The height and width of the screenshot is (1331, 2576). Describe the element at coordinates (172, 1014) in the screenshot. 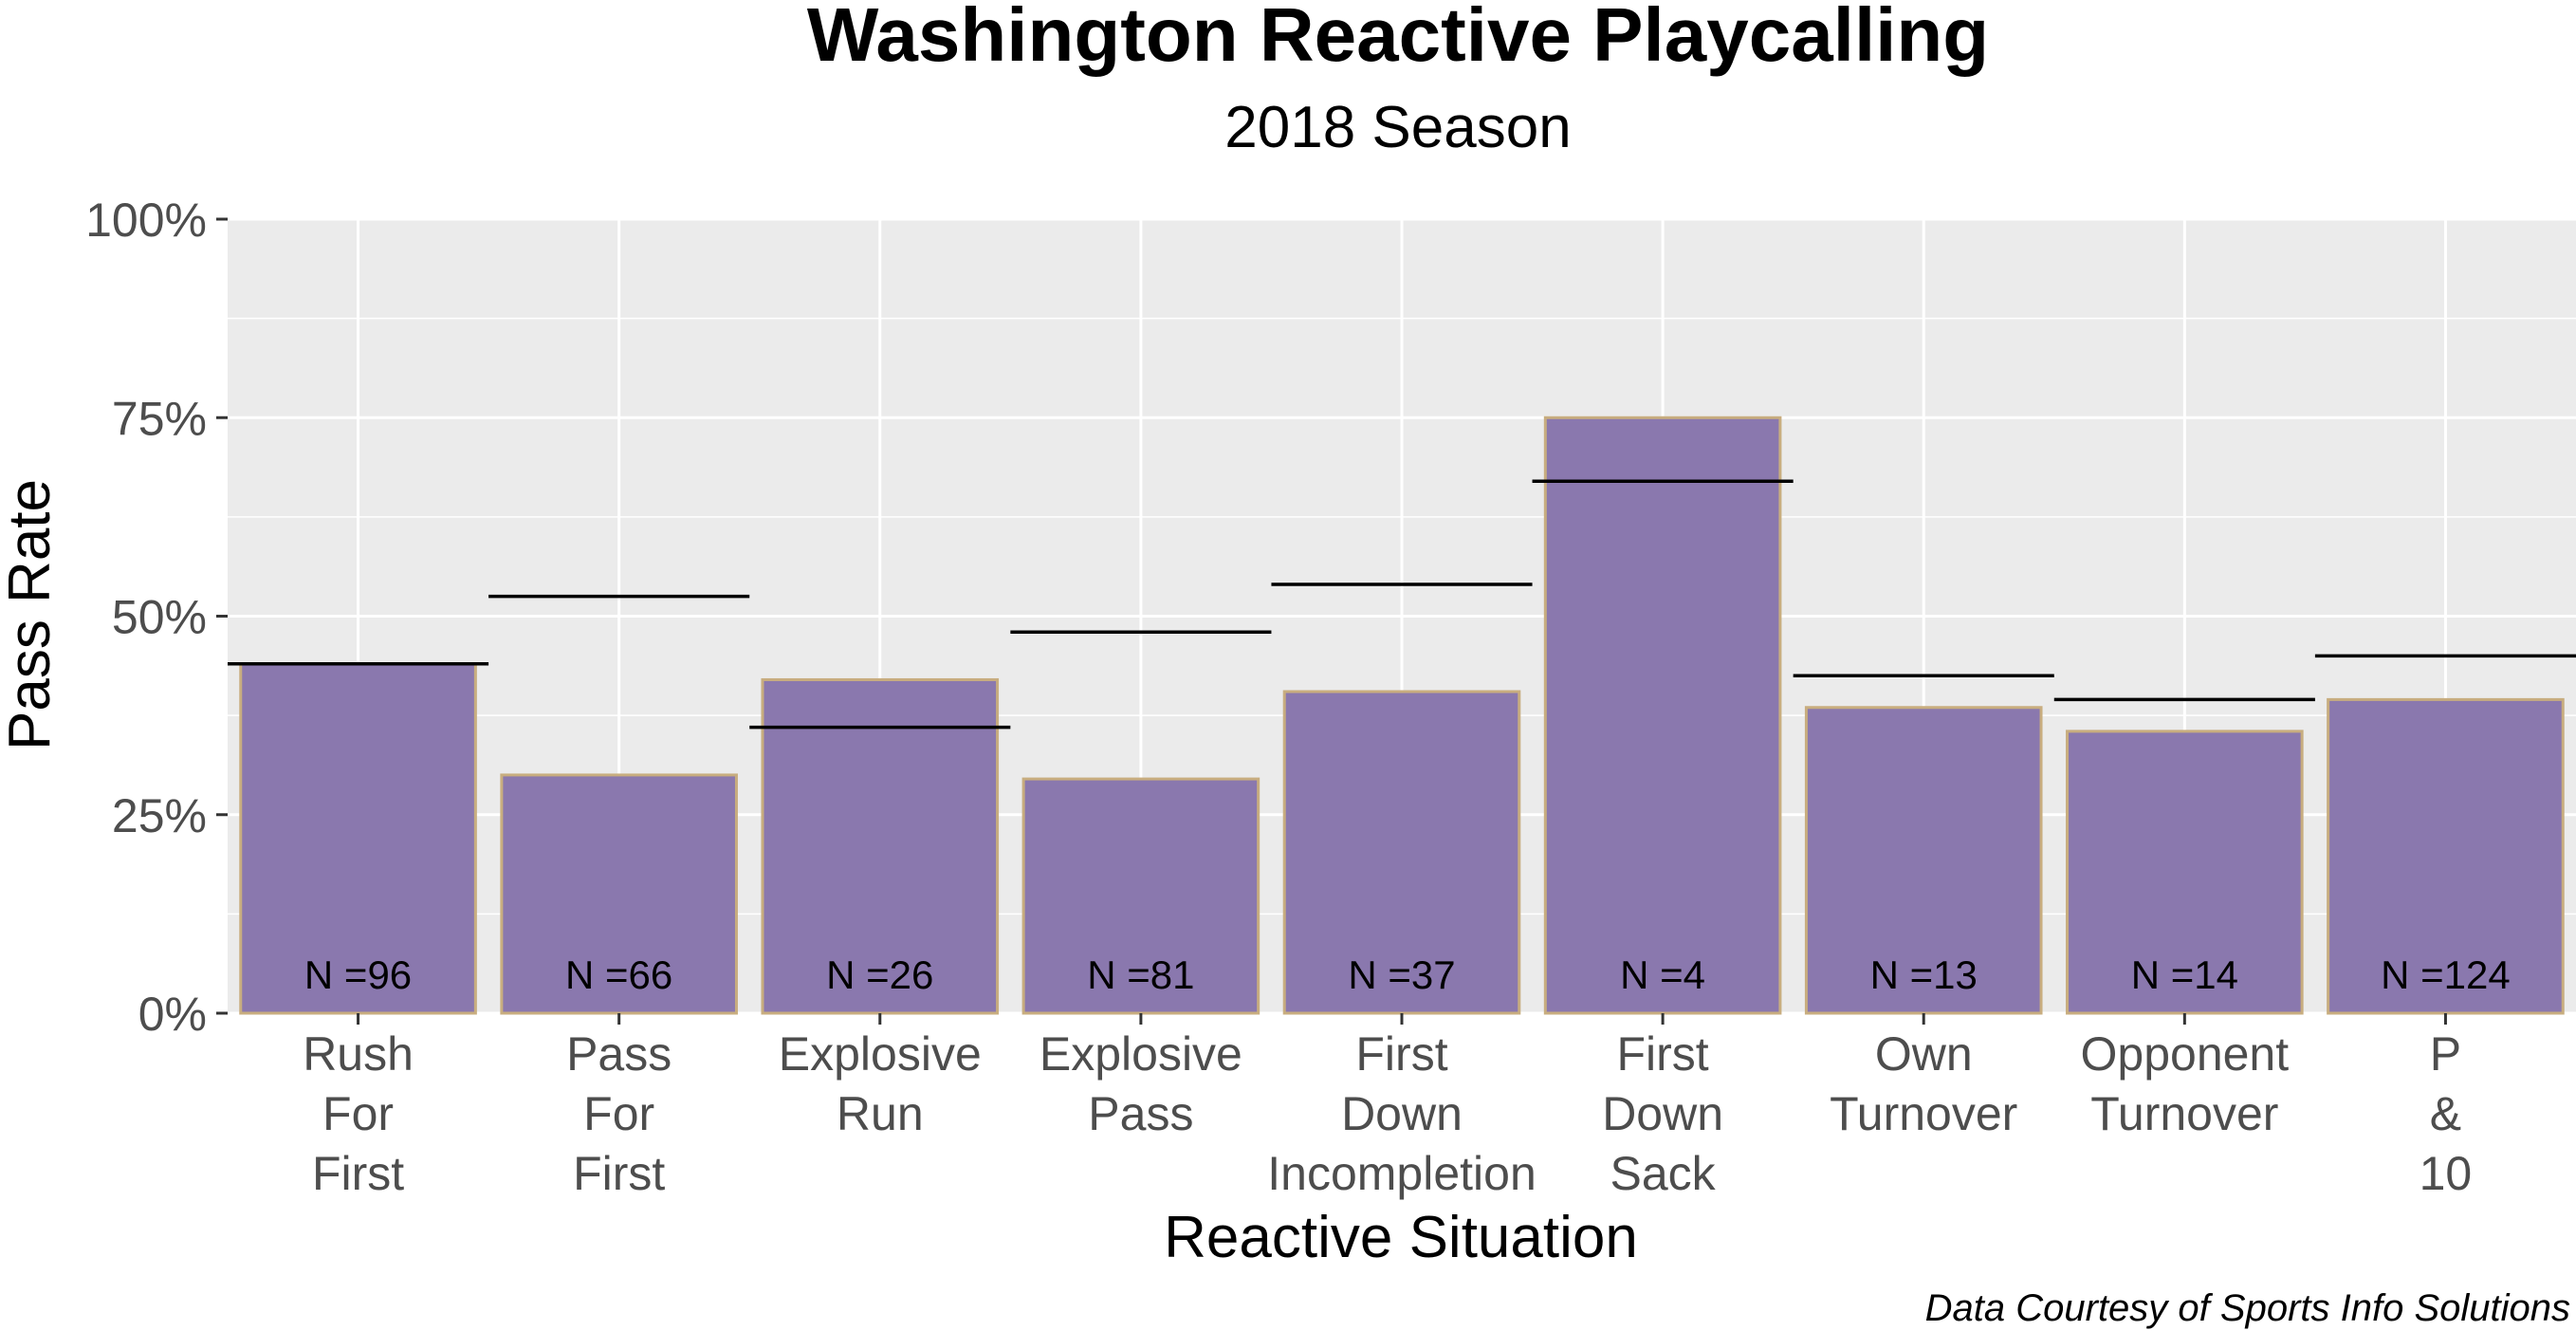

I see `y-tick-label: 0%` at that location.